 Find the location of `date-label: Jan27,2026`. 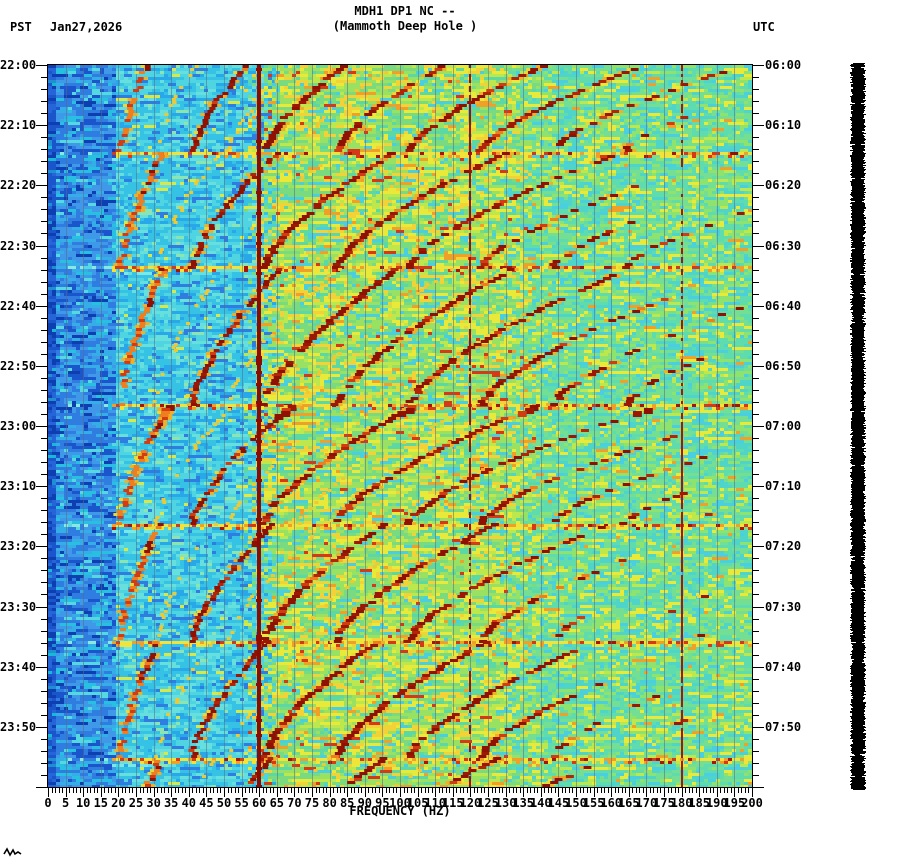

date-label: Jan27,2026 is located at coordinates (86, 27).